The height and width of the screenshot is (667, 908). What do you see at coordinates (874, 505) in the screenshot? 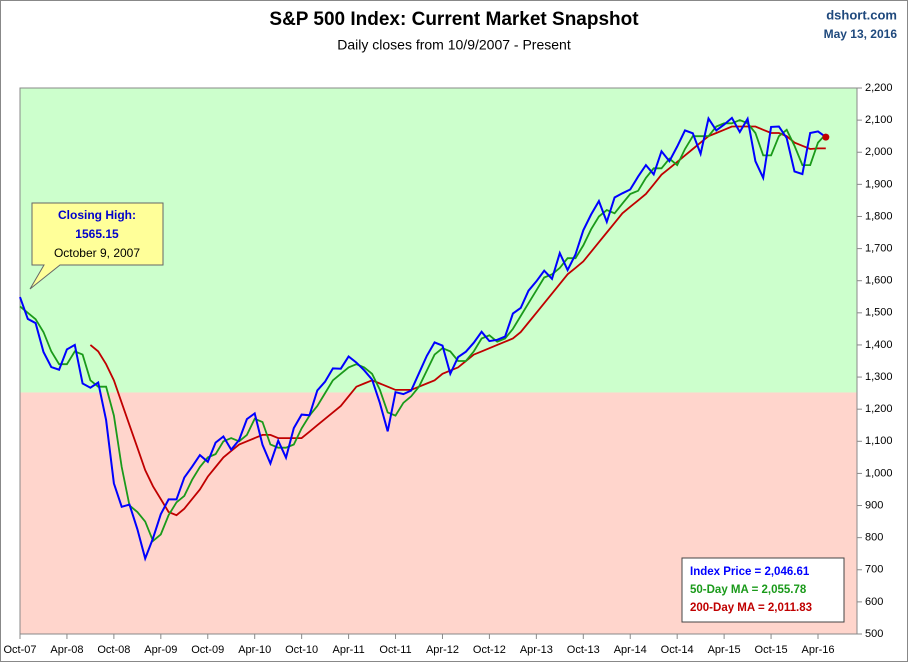
I see `y-tick-label: 900` at bounding box center [874, 505].